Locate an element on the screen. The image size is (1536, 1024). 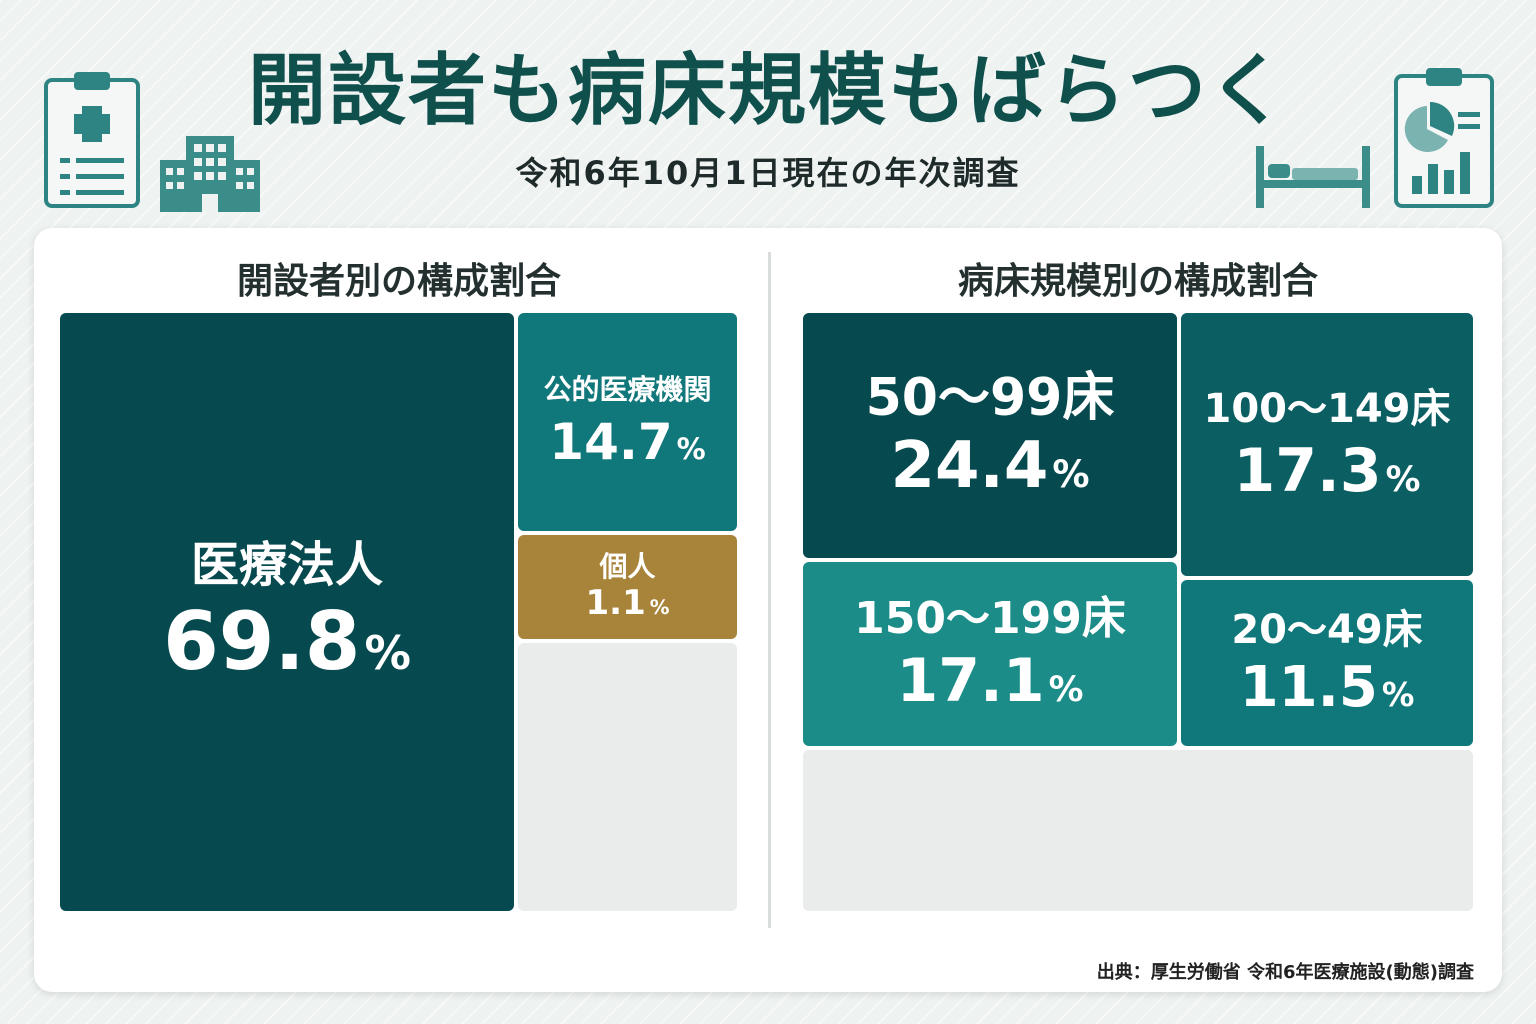
treemap-cell-100-149: 100～149床 17.3% is located at coordinates (1327, 444).